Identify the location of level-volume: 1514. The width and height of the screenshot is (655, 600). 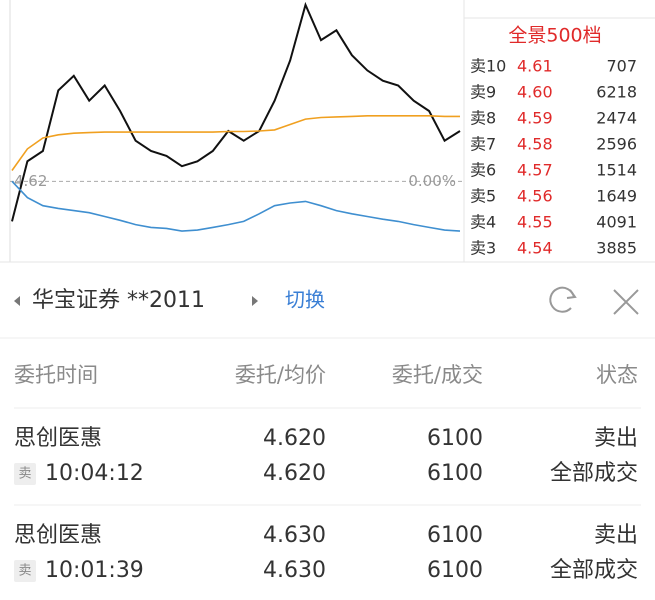
(616, 170).